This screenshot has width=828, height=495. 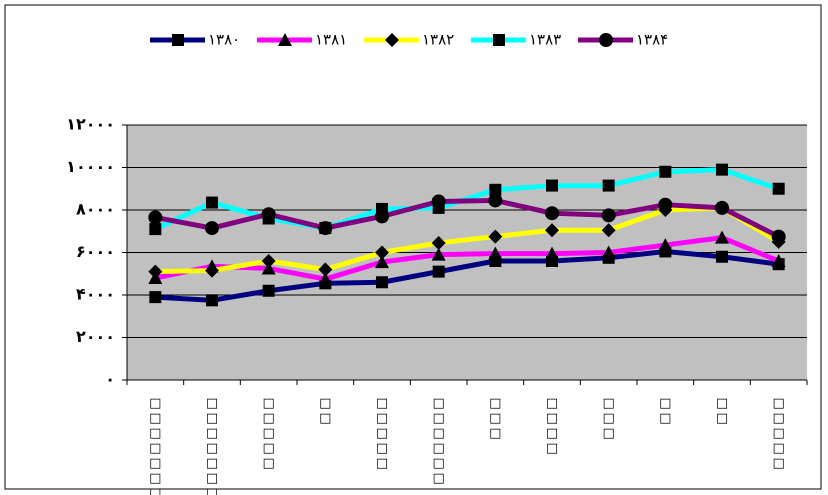 What do you see at coordinates (552, 426) in the screenshot?
I see `x-tick-label: □□□□` at bounding box center [552, 426].